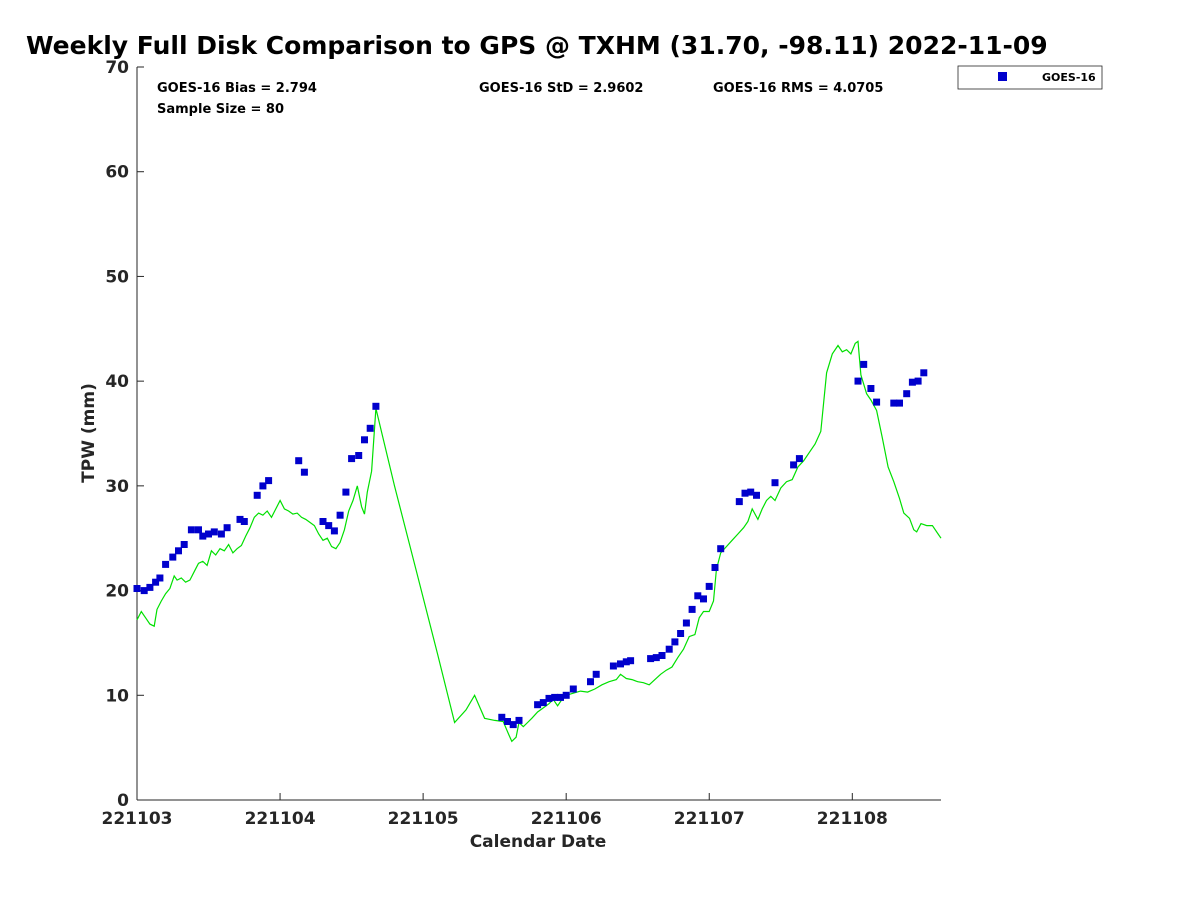  I want to click on legend-label-goes16: GOES-16, so click(1069, 77).